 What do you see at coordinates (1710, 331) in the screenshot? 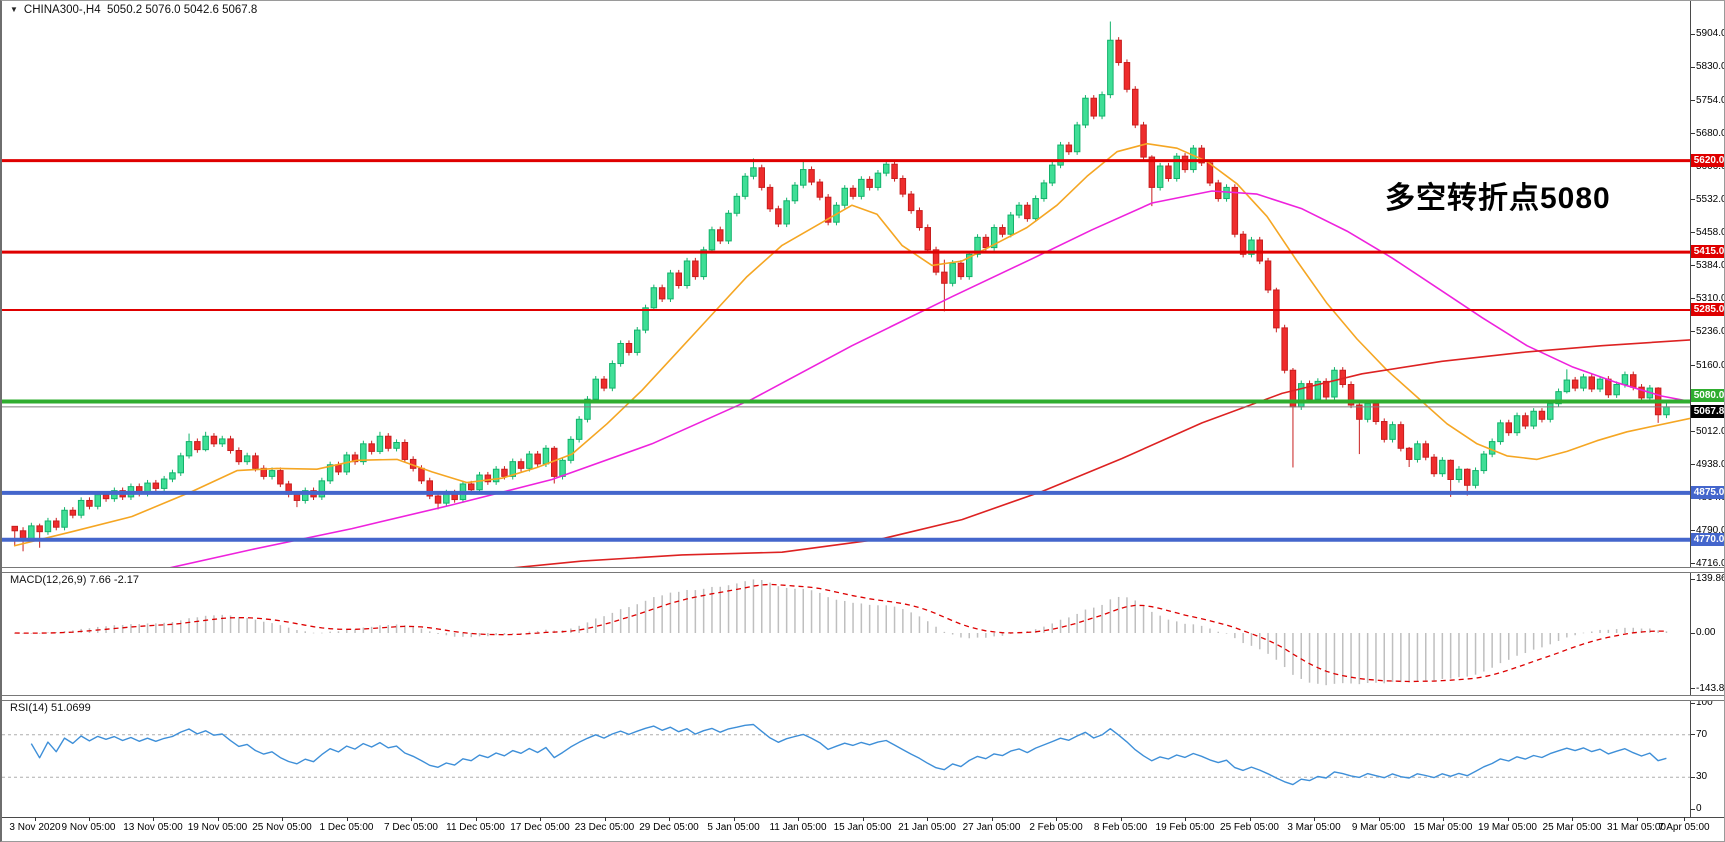
I see `price-tick-label: 5236.0` at bounding box center [1710, 331].